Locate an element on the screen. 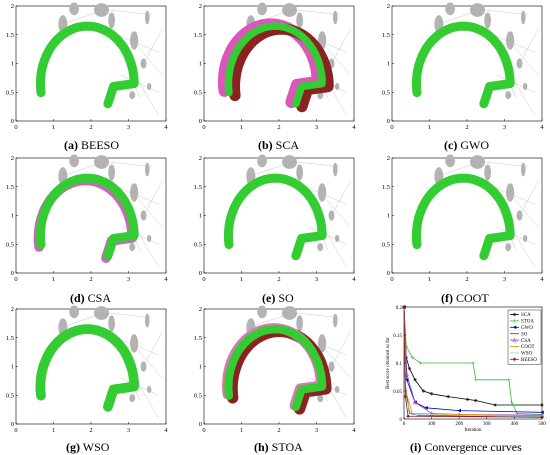 Image resolution: width=550 pixels, height=455 pixels. x-tick-label: 300 is located at coordinates (487, 424).